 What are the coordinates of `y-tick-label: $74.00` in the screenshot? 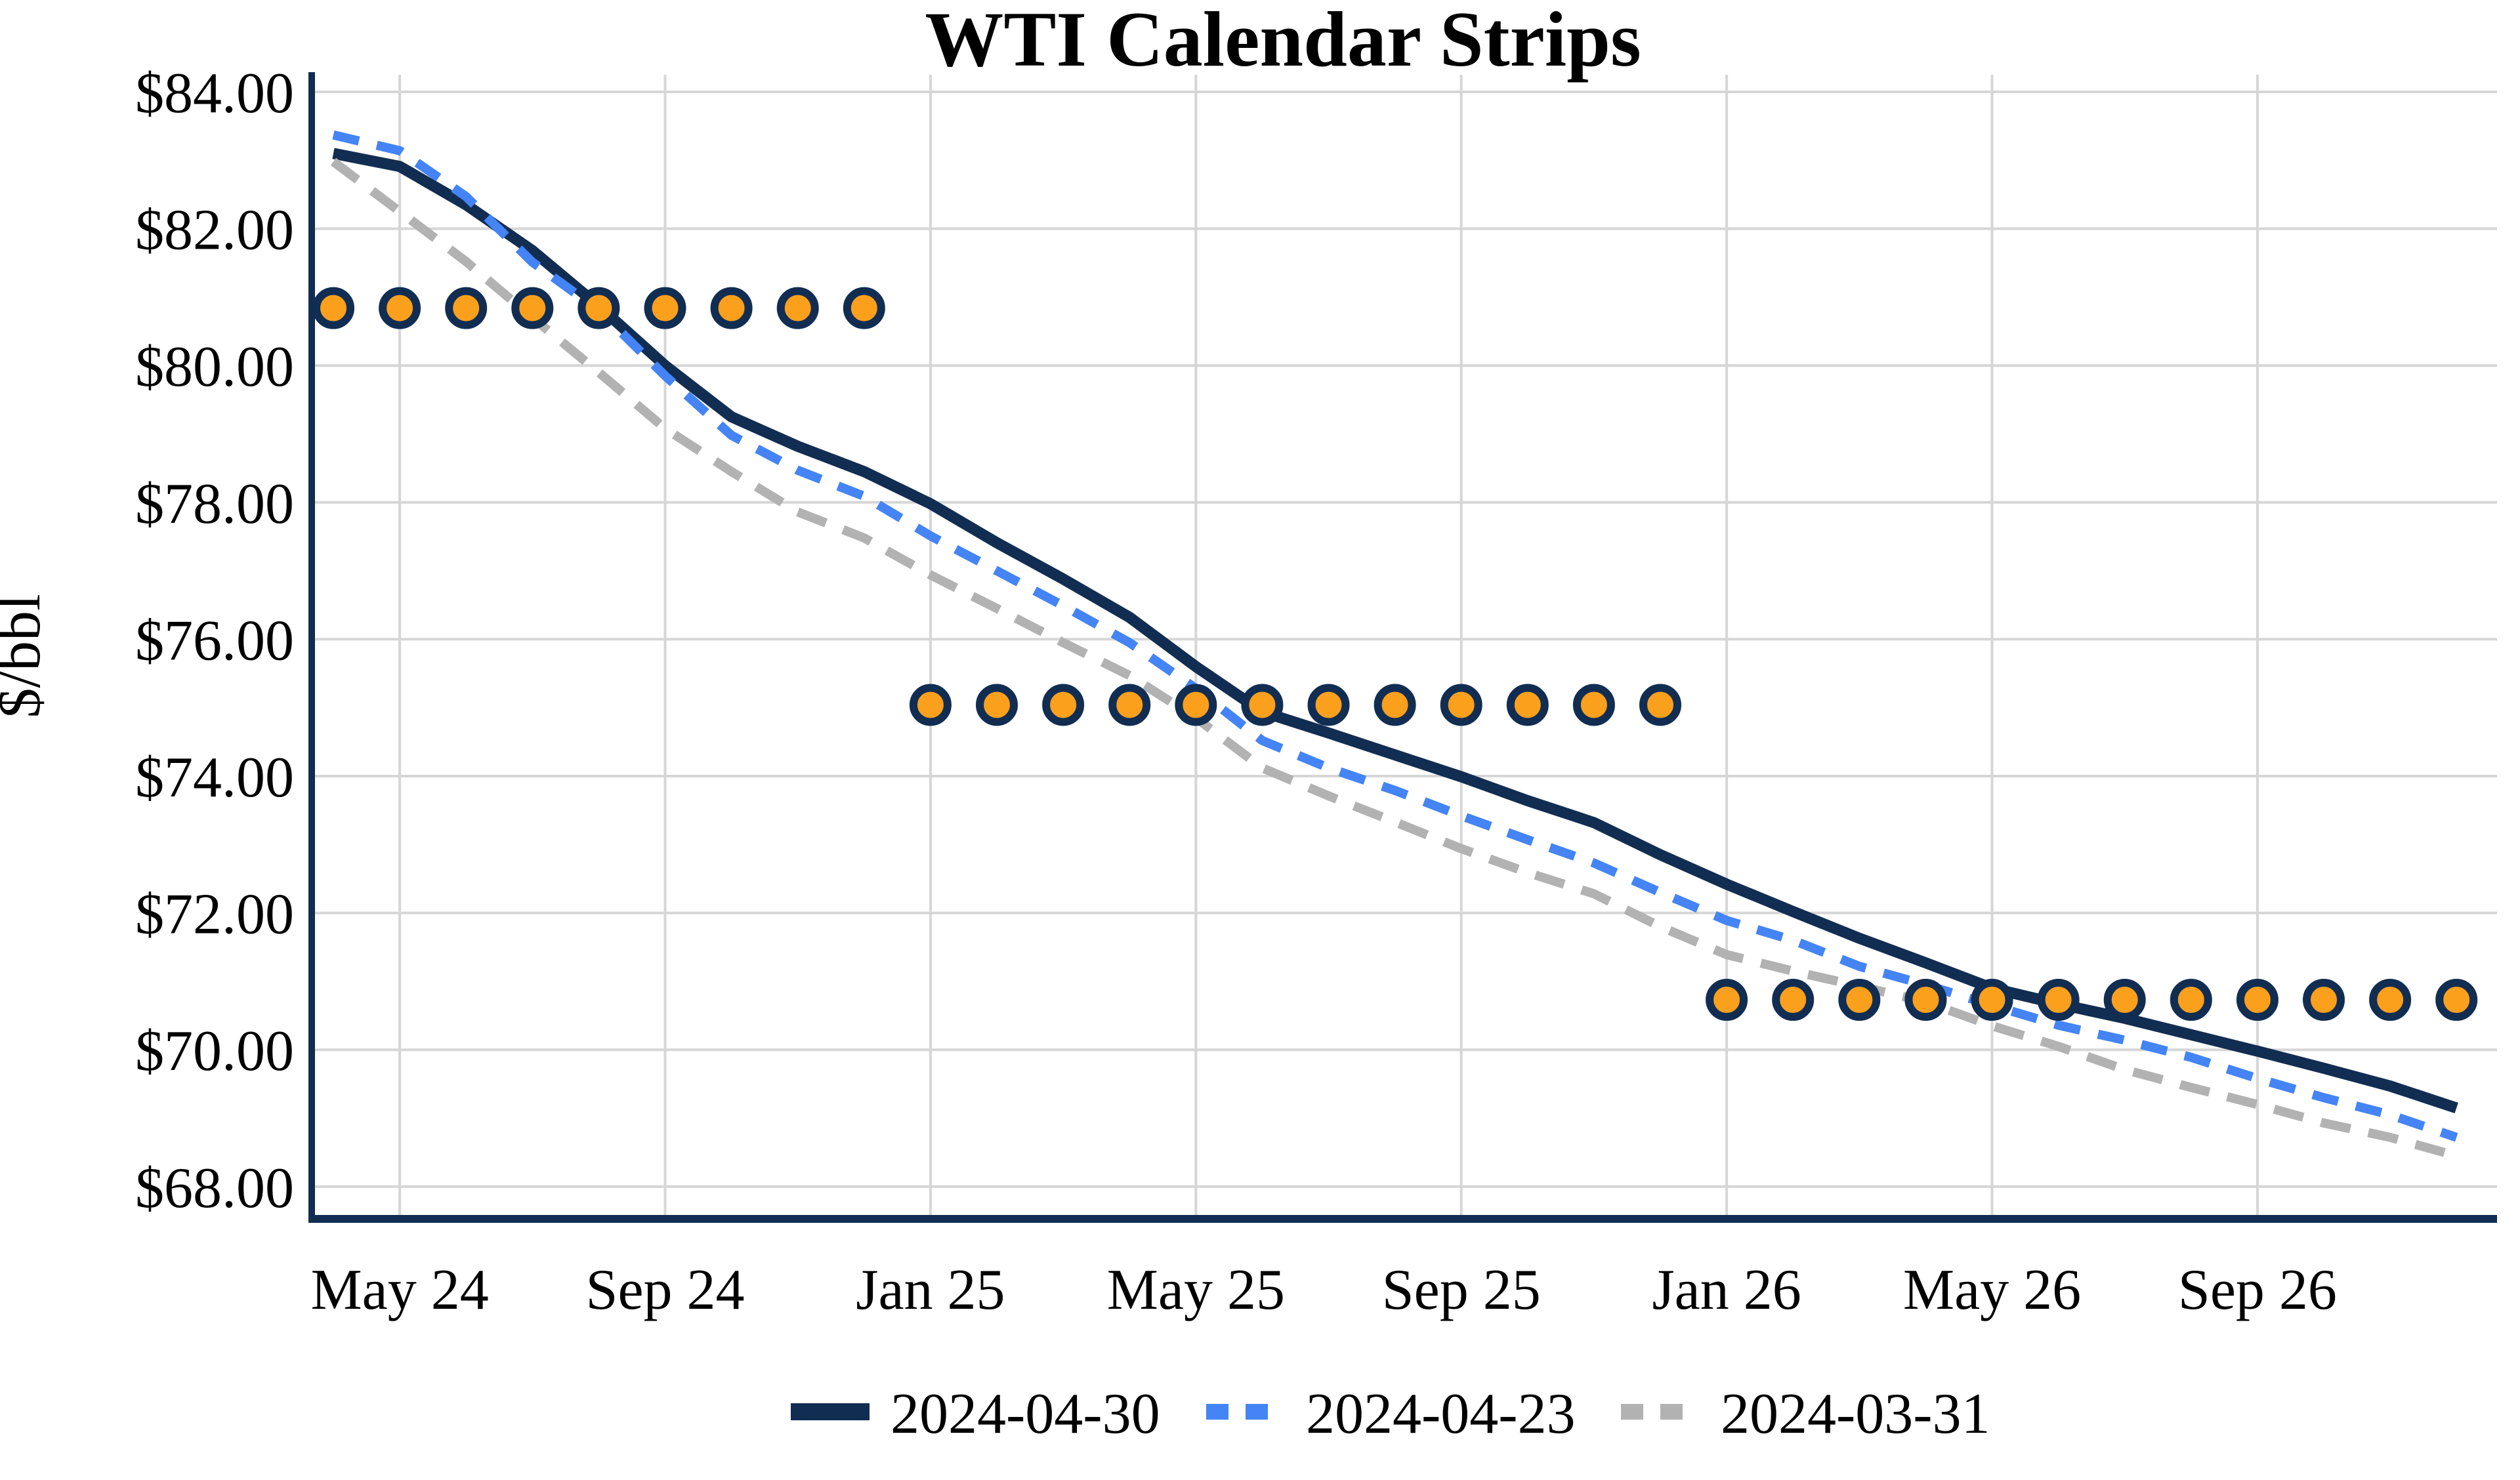 It's located at (214, 778).